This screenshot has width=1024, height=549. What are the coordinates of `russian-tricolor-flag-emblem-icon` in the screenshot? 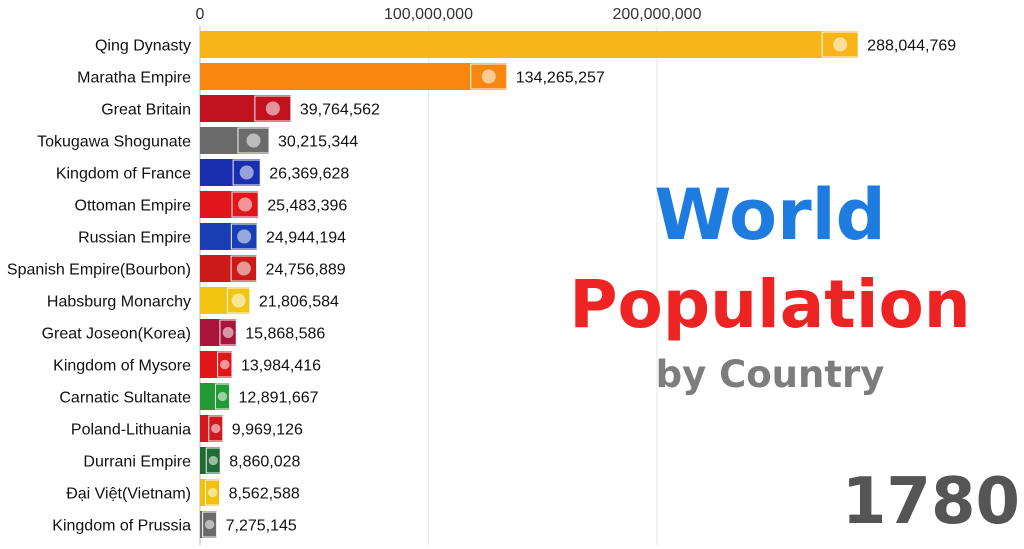 It's located at (244, 236).